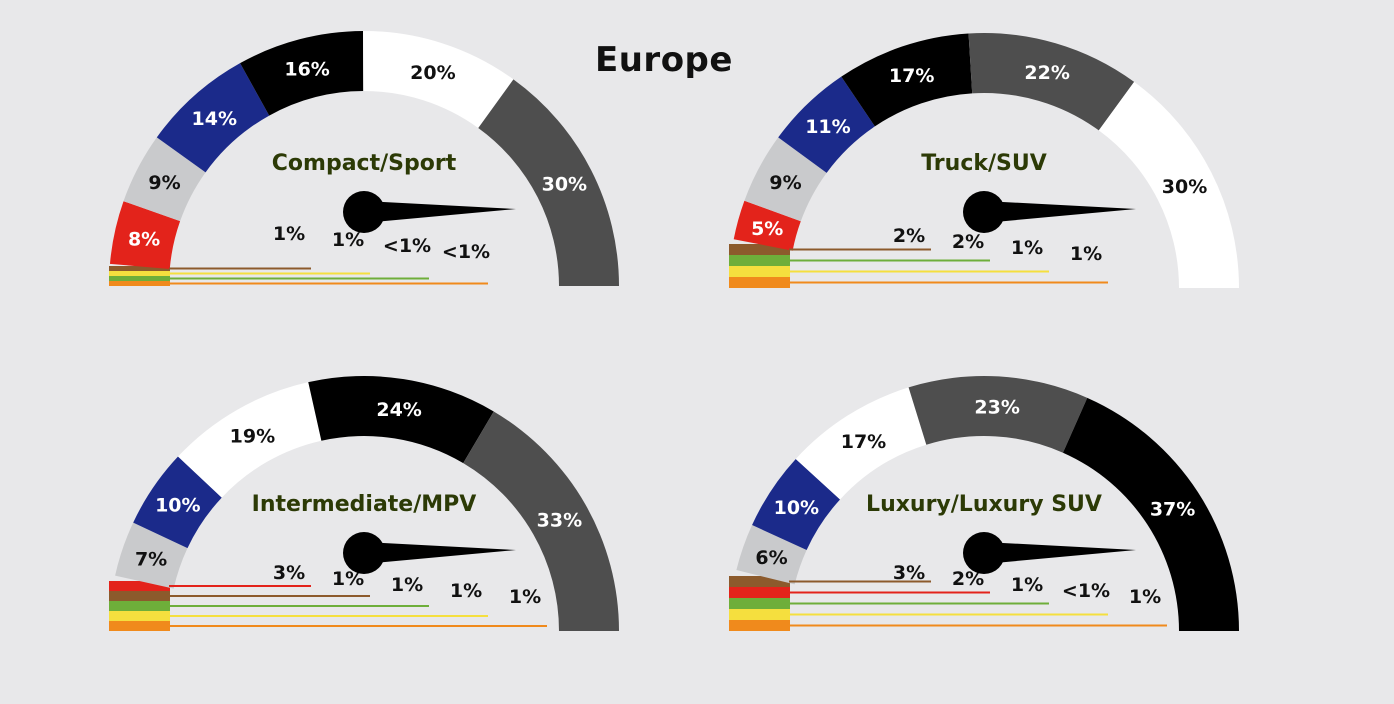 The image size is (1394, 704). Describe the element at coordinates (306, 69) in the screenshot. I see `segment-label: 16%` at that location.